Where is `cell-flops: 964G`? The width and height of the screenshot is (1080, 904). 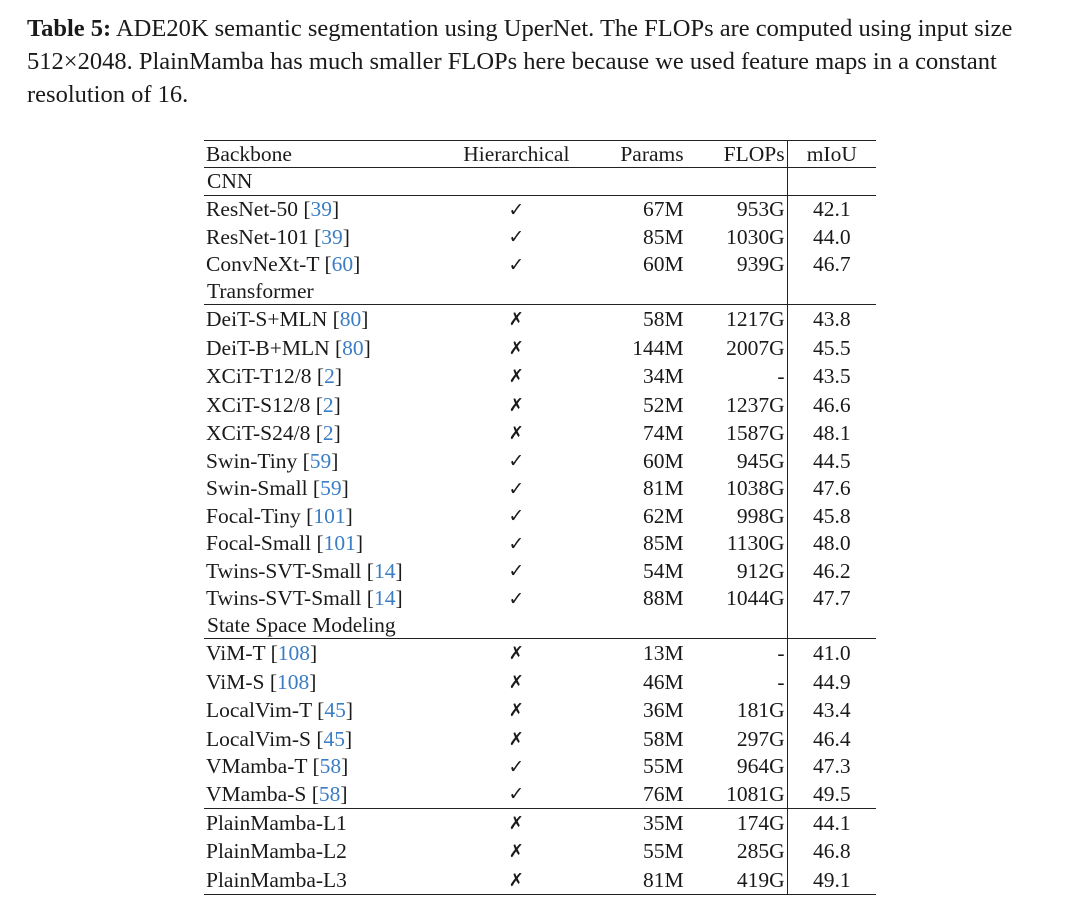 cell-flops: 964G is located at coordinates (736, 766).